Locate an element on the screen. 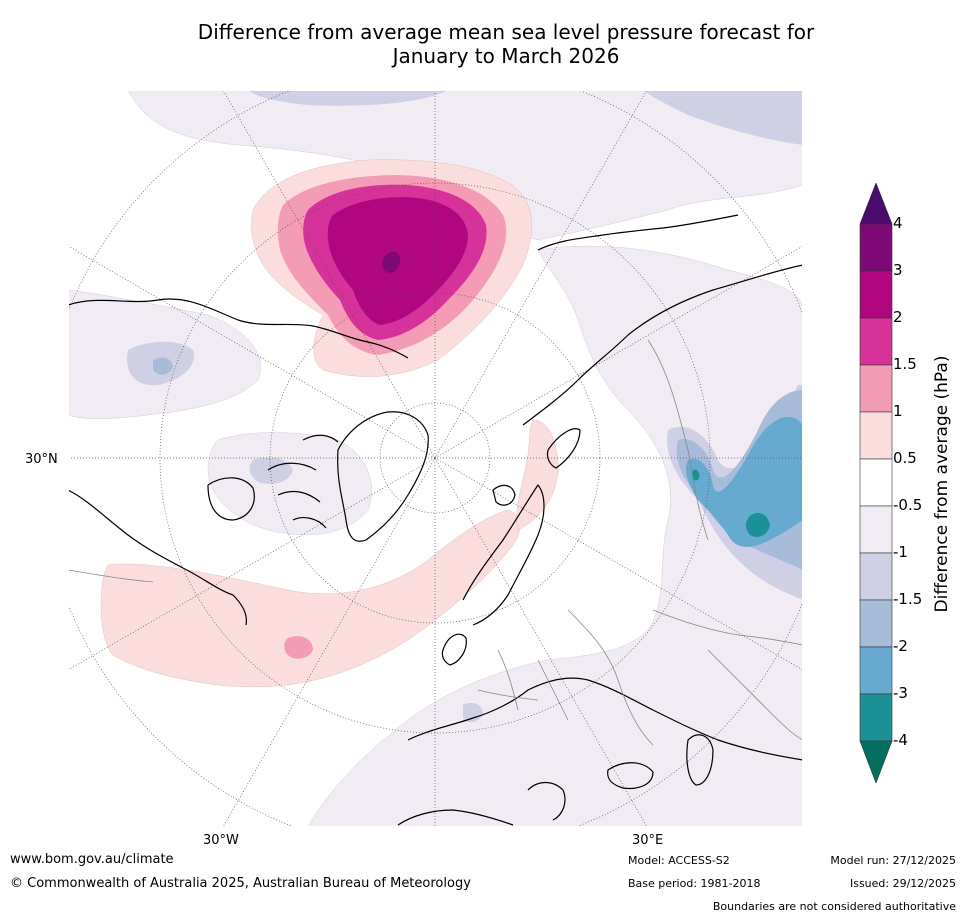 This screenshot has width=965, height=919. border-china-mongolia is located at coordinates (755, 695).